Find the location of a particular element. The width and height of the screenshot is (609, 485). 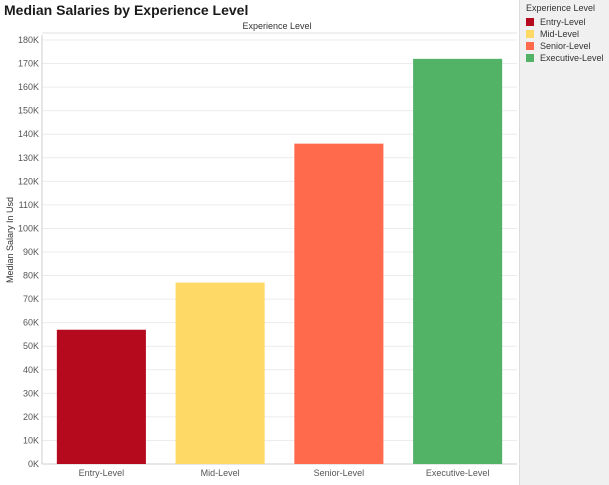

legend-item-senior-level: Senior-Level is located at coordinates (558, 46).